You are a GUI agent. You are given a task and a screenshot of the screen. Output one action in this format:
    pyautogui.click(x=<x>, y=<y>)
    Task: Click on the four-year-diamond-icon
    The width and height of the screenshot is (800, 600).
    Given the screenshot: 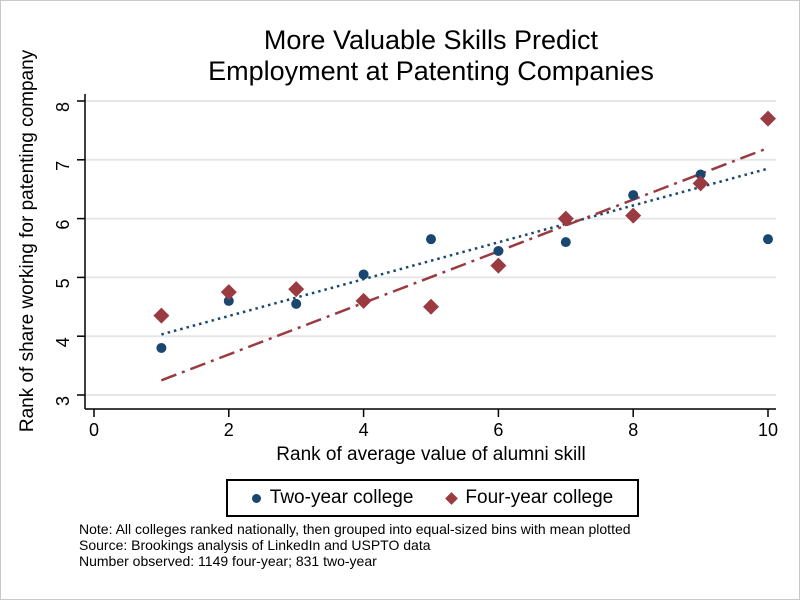 What is the action you would take?
    pyautogui.click(x=452, y=498)
    